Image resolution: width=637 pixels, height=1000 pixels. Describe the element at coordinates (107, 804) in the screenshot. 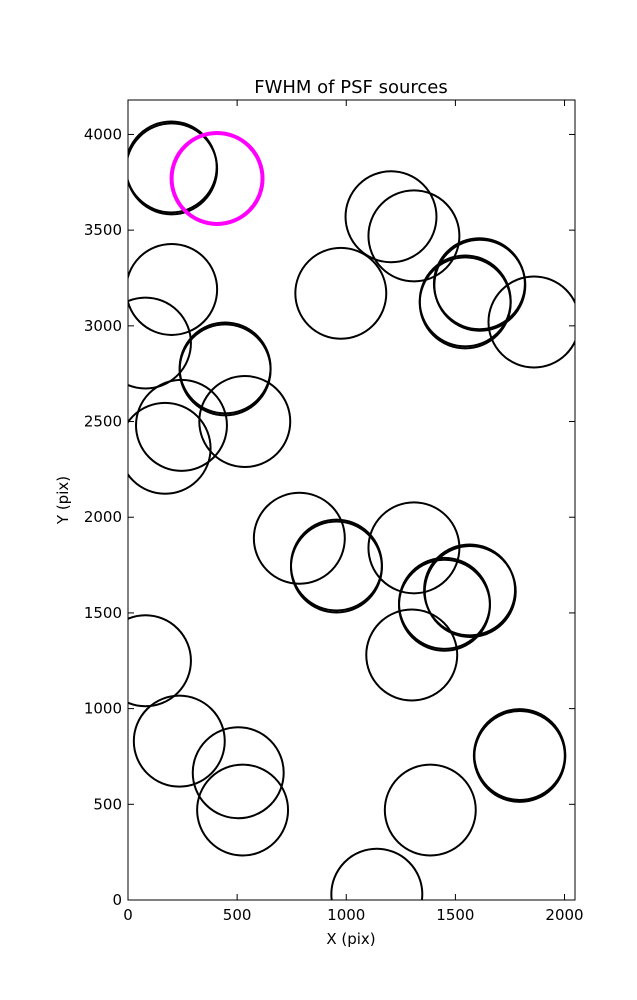

I see `y-tick-label: 500` at that location.